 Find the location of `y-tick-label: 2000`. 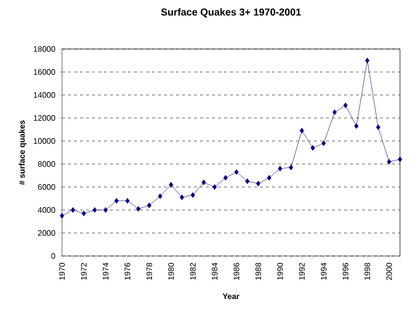

y-tick-label: 2000 is located at coordinates (47, 233).